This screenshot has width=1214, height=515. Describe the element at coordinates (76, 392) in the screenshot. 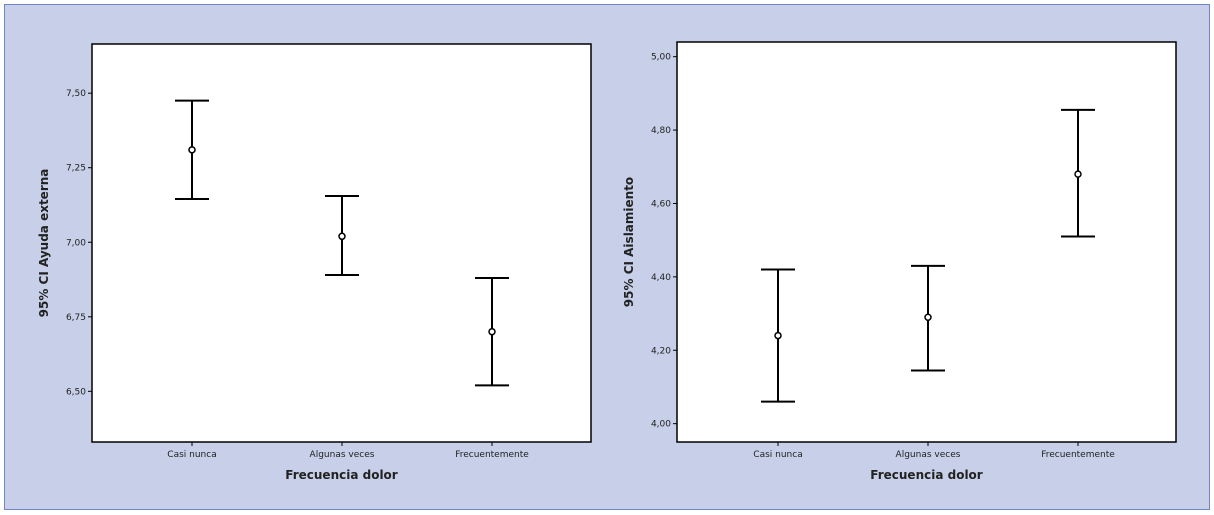

I see `y-tick-label: 6,50` at that location.